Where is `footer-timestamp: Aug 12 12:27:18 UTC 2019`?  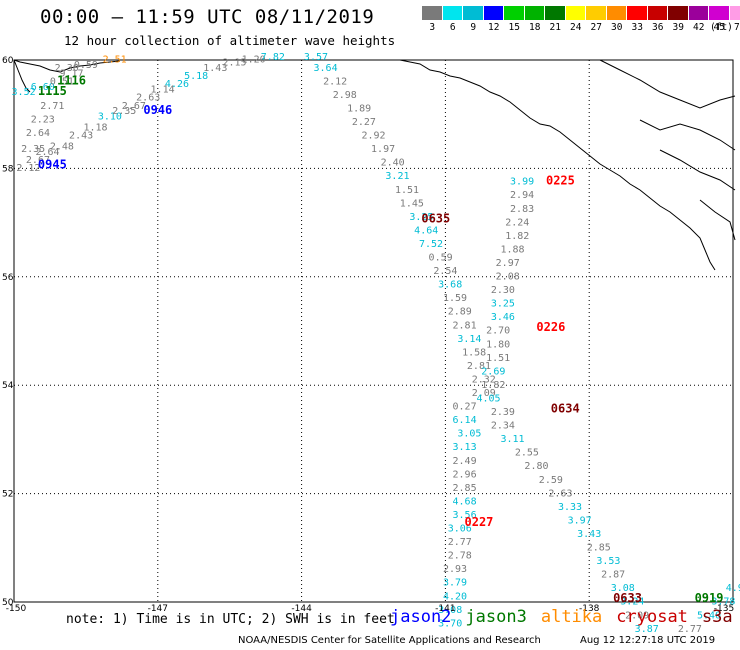 footer-timestamp: Aug 12 12:27:18 UTC 2019 is located at coordinates (648, 640).